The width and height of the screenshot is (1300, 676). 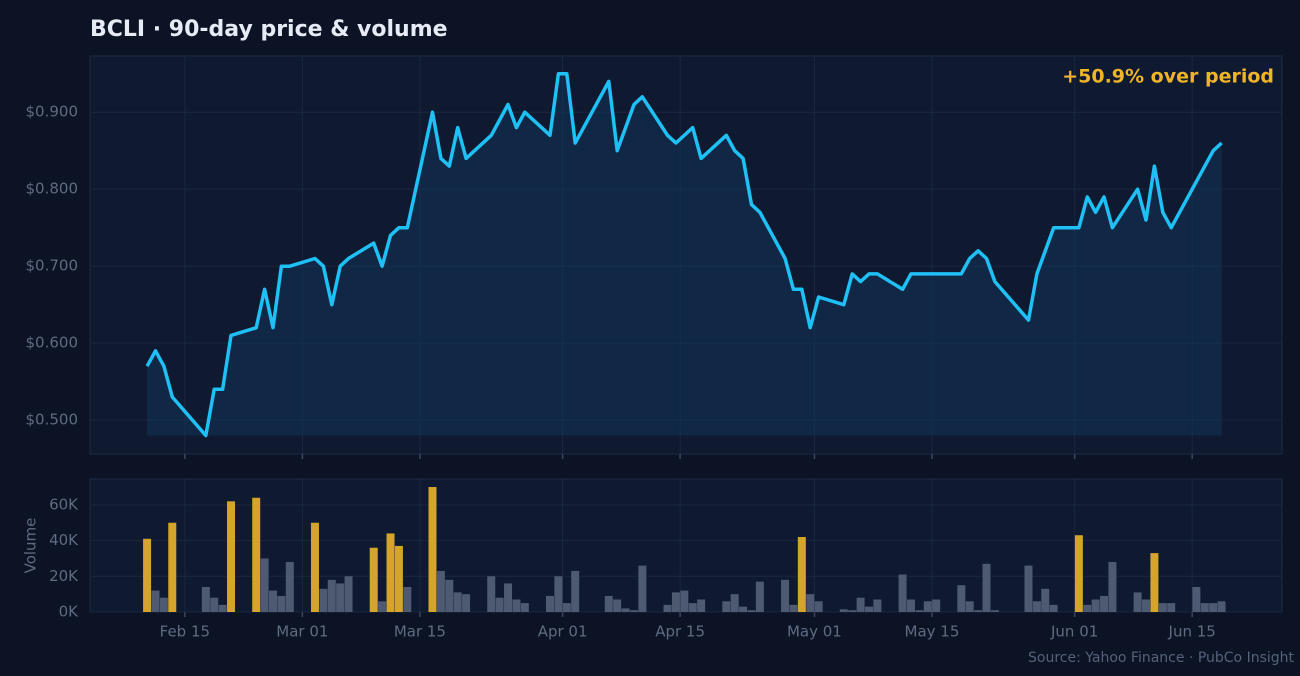 I want to click on x-tick-label: Apr 01, so click(x=563, y=632).